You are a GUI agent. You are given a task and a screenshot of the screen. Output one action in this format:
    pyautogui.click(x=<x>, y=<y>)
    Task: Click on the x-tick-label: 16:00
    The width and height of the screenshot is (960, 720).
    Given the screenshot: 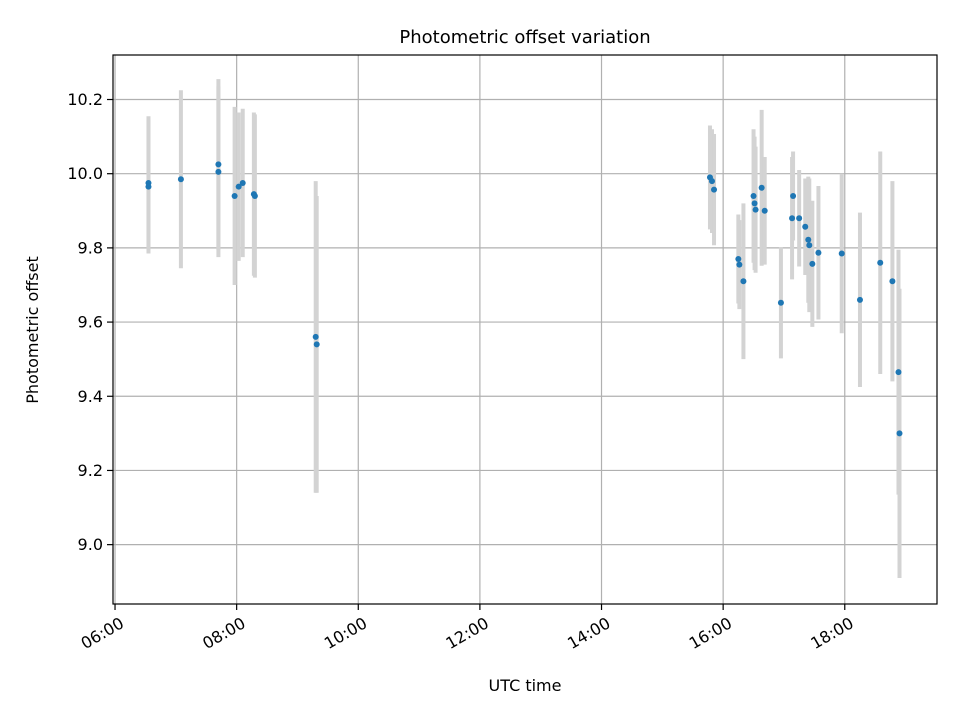 What is the action you would take?
    pyautogui.click(x=710, y=633)
    